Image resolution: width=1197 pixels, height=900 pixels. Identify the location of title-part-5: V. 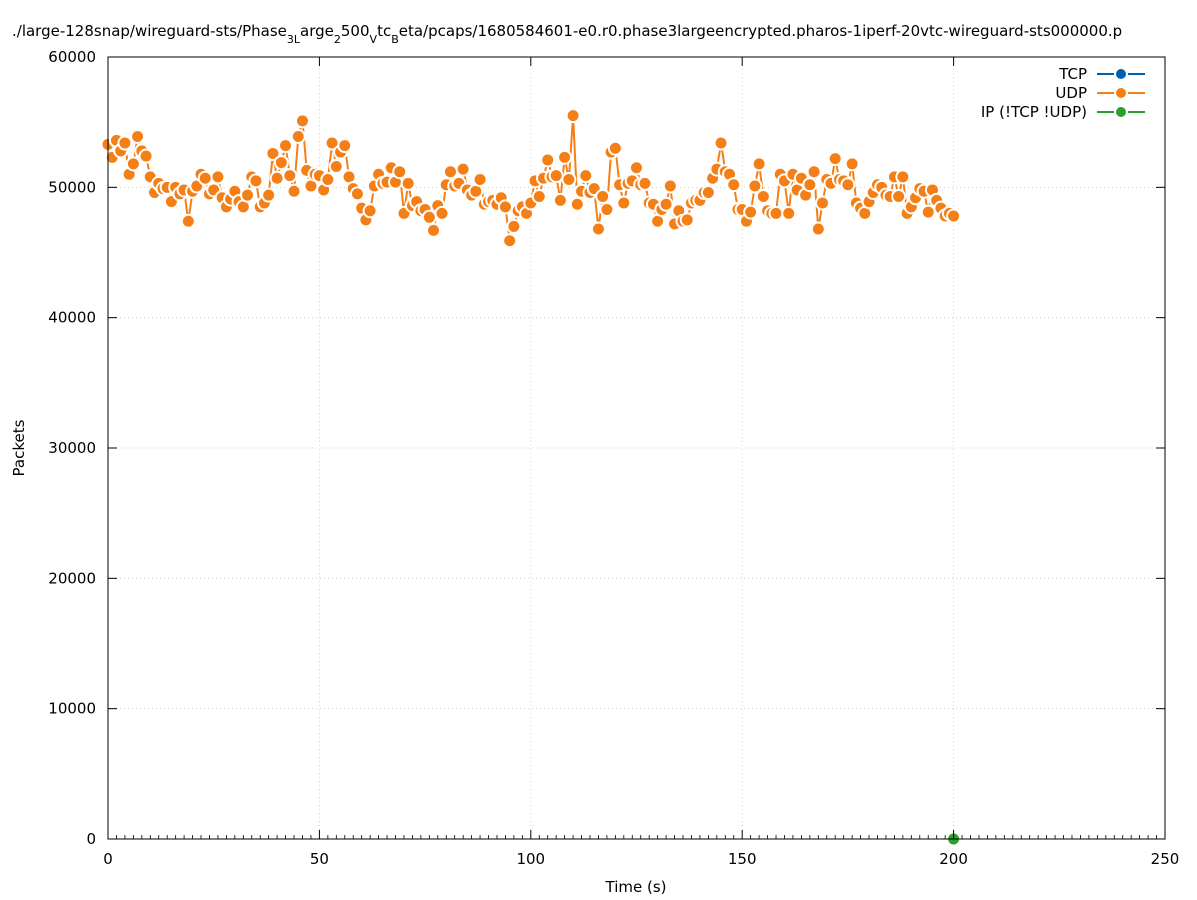
(374, 39).